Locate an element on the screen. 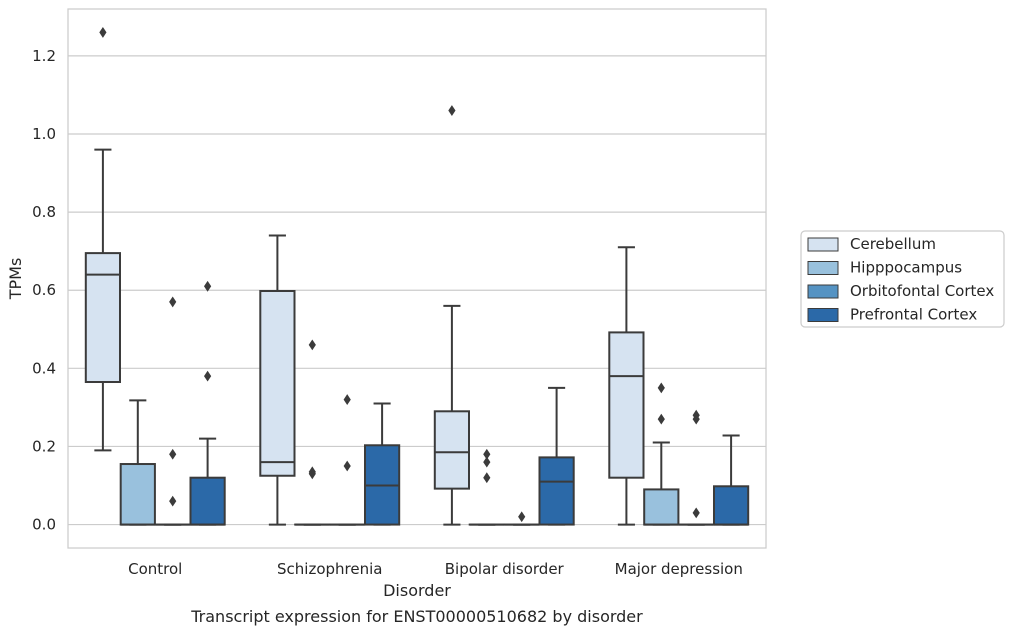 The image size is (1014, 634). x-tick-label: Major depression is located at coordinates (679, 569).